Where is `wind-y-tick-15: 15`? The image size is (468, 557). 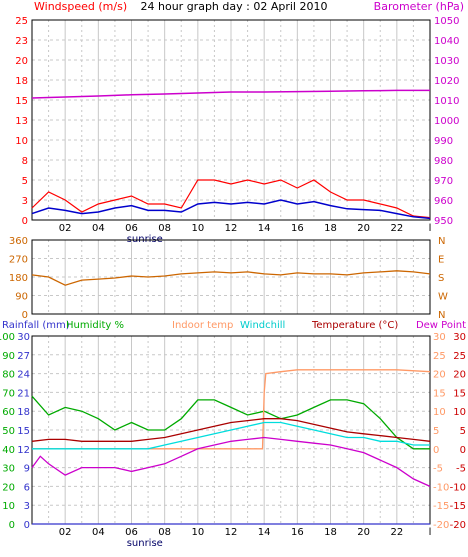 wind-y-tick-15: 15 is located at coordinates (21, 101).